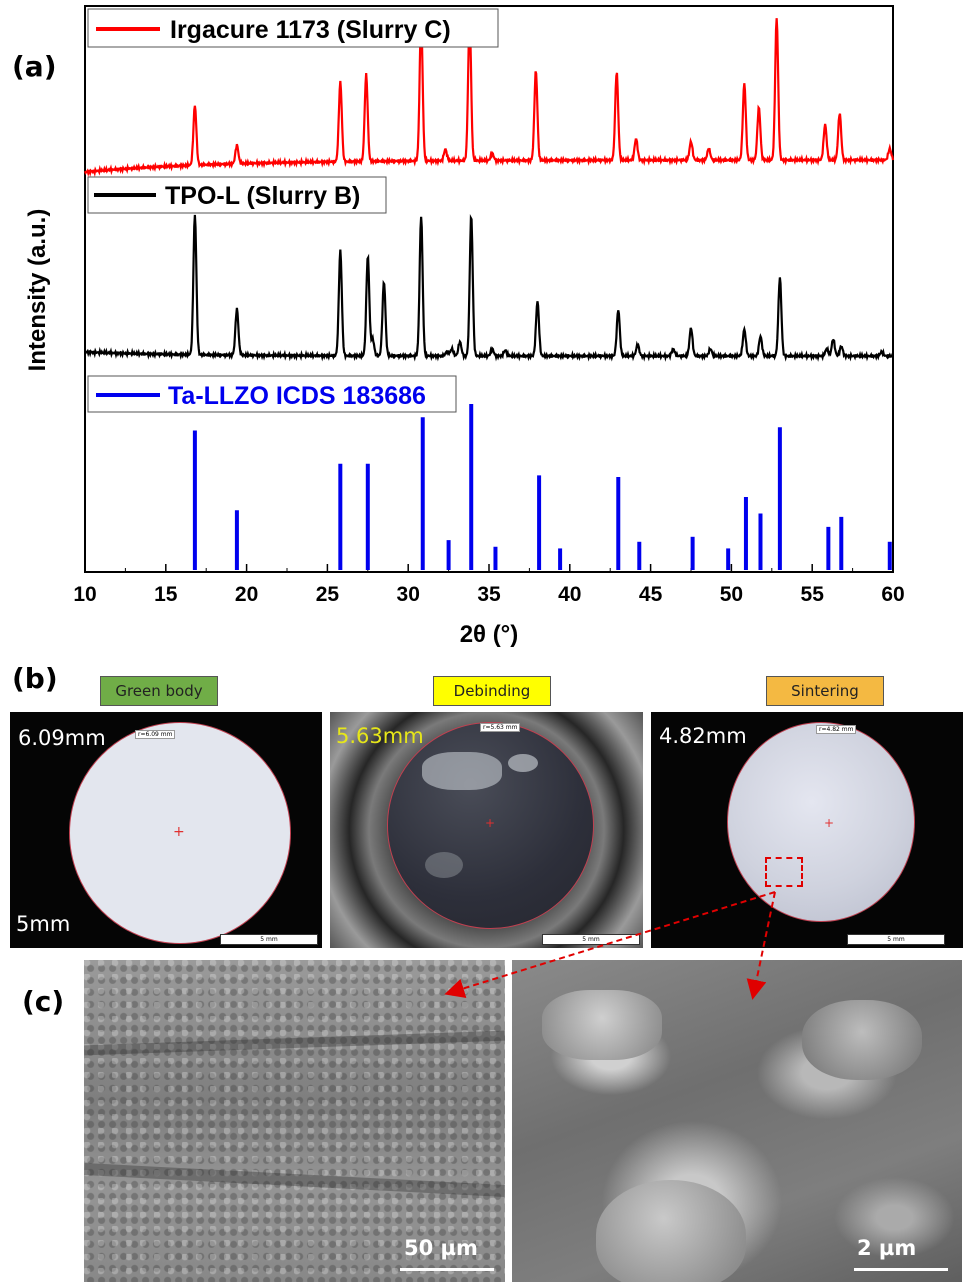 This screenshot has height=1285, width=966. Describe the element at coordinates (836, 729) in the screenshot. I see `pellet-small-label: r=4.82 mm` at that location.